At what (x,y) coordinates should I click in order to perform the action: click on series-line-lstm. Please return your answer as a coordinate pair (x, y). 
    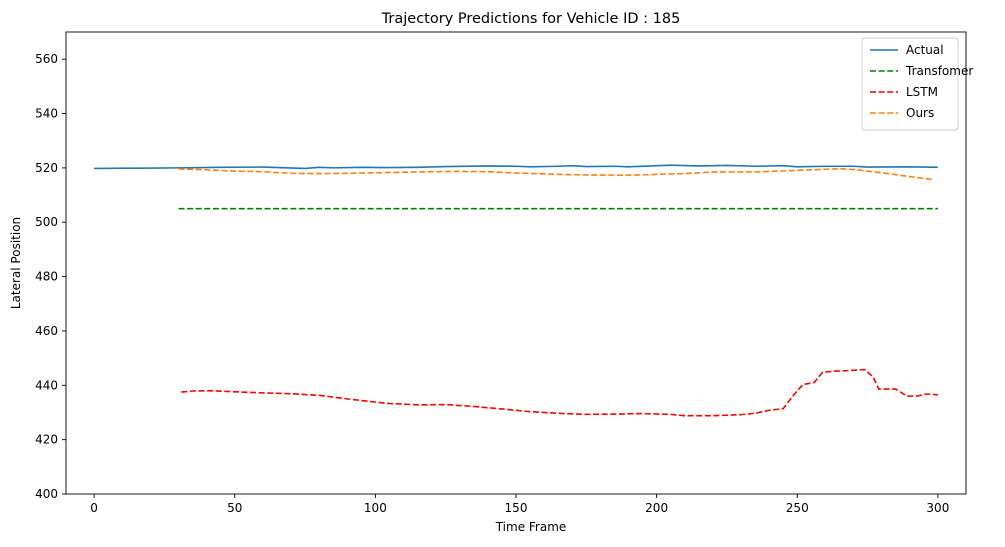
    Looking at the image, I should click on (559, 392).